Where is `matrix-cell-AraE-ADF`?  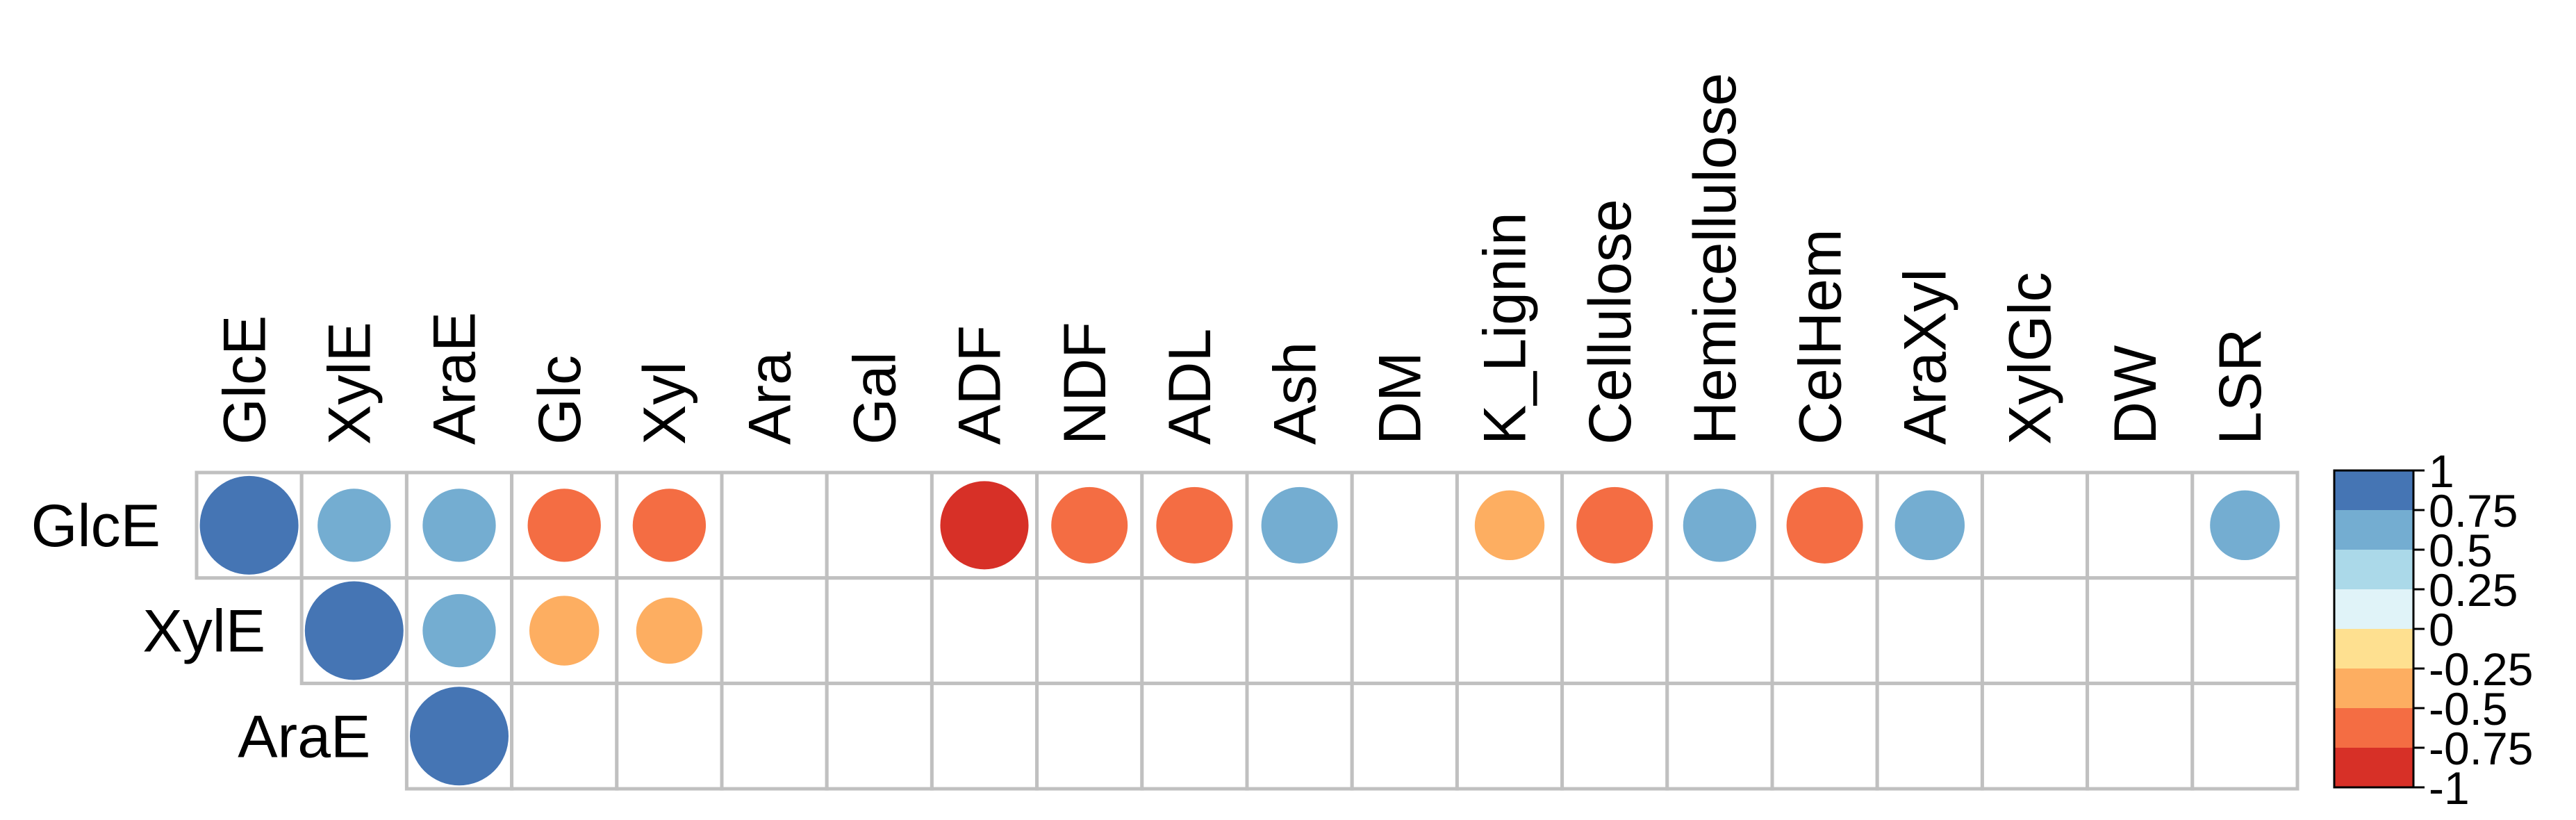 matrix-cell-AraE-ADF is located at coordinates (985, 736).